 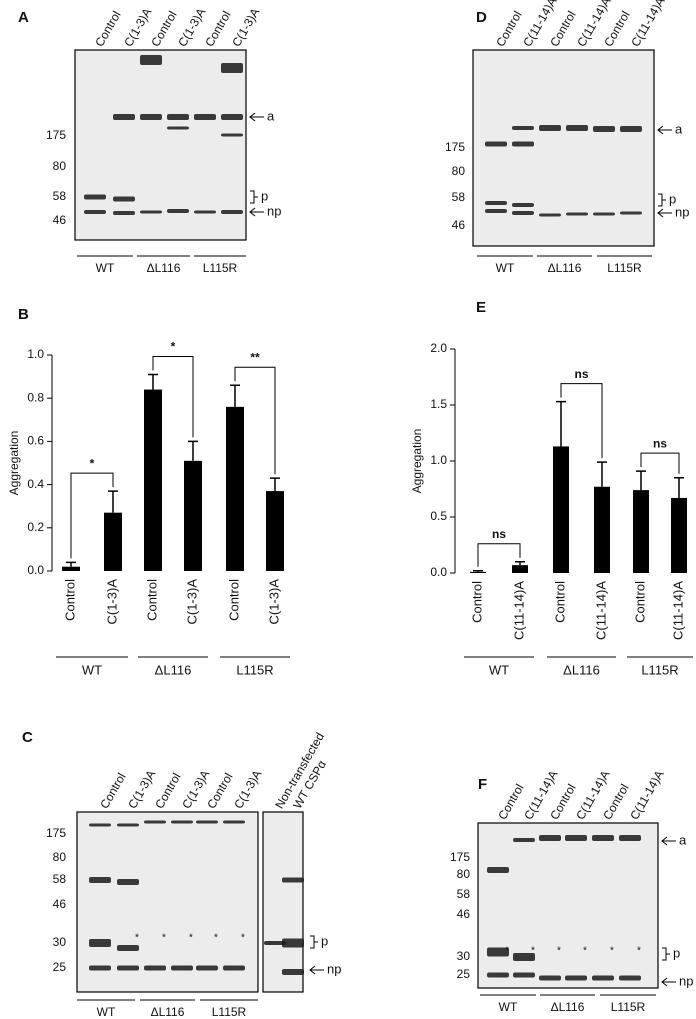 What do you see at coordinates (518, 610) in the screenshot?
I see `category-label: C(11-14)A` at bounding box center [518, 610].